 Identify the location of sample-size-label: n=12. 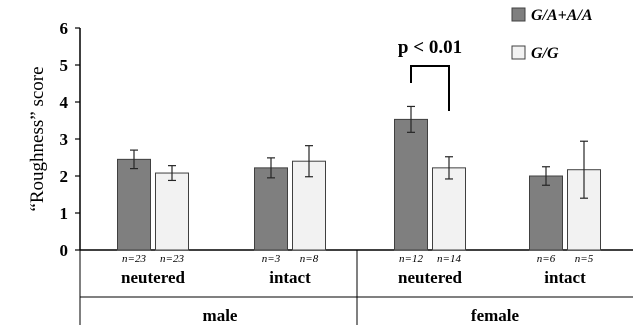
(411, 259).